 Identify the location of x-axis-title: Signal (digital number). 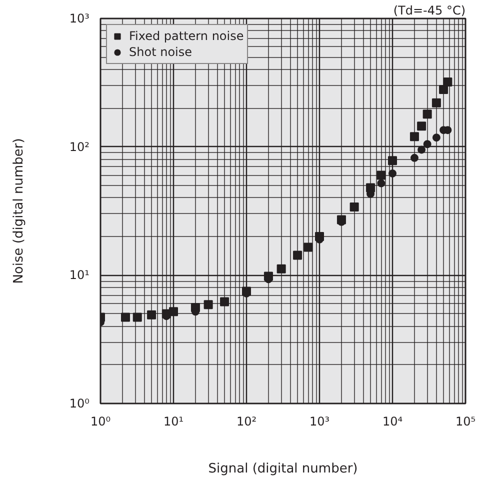
(283, 469).